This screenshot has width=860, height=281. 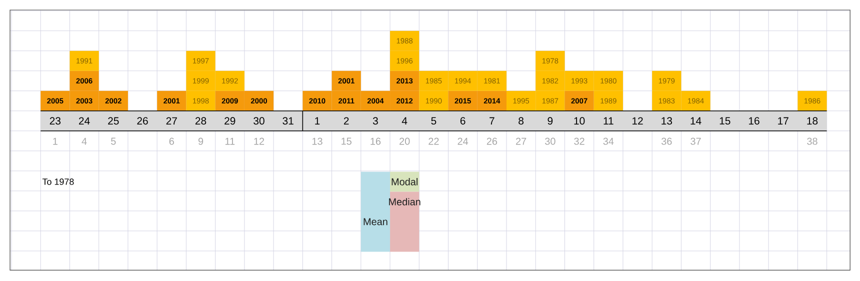 What do you see at coordinates (521, 141) in the screenshot?
I see `text: 27` at bounding box center [521, 141].